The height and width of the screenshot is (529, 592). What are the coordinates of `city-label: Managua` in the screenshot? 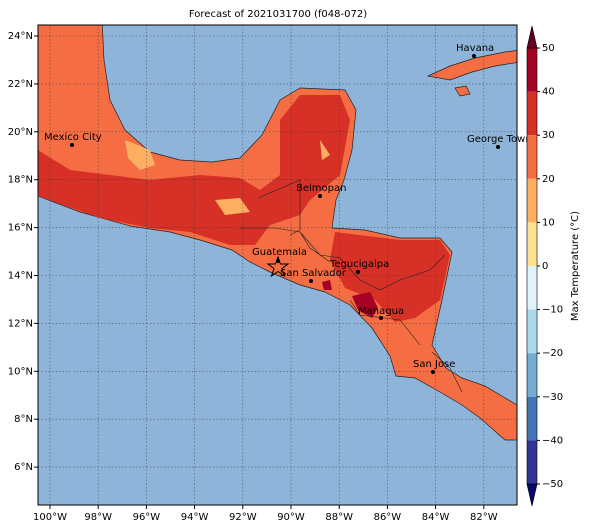 It's located at (381, 311).